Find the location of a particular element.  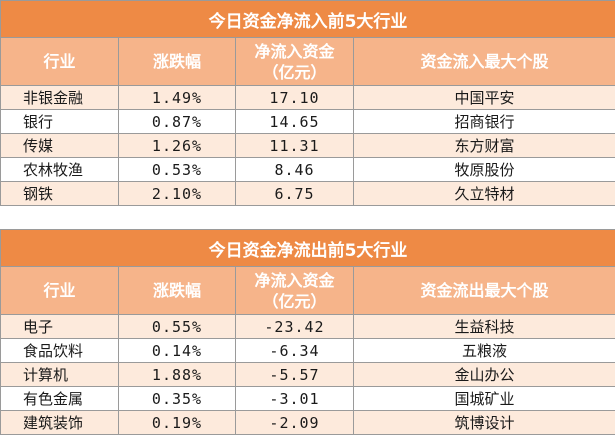

outflow-header-net-line2: （亿元） is located at coordinates (294, 301).